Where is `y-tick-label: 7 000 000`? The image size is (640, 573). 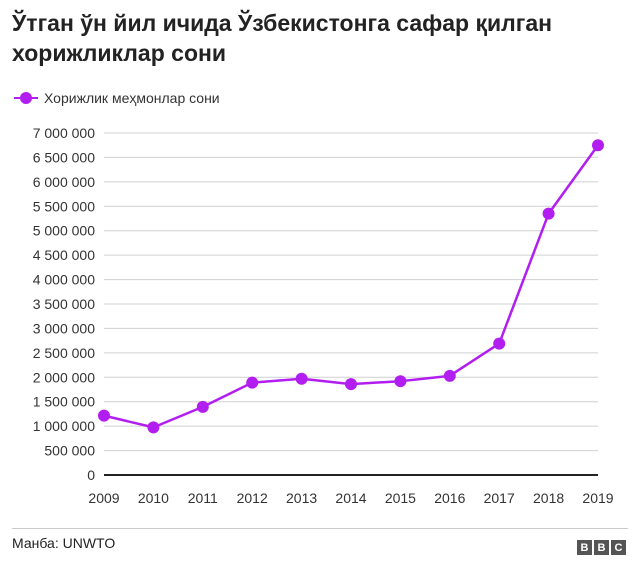
y-tick-label: 7 000 000 is located at coordinates (64, 133).